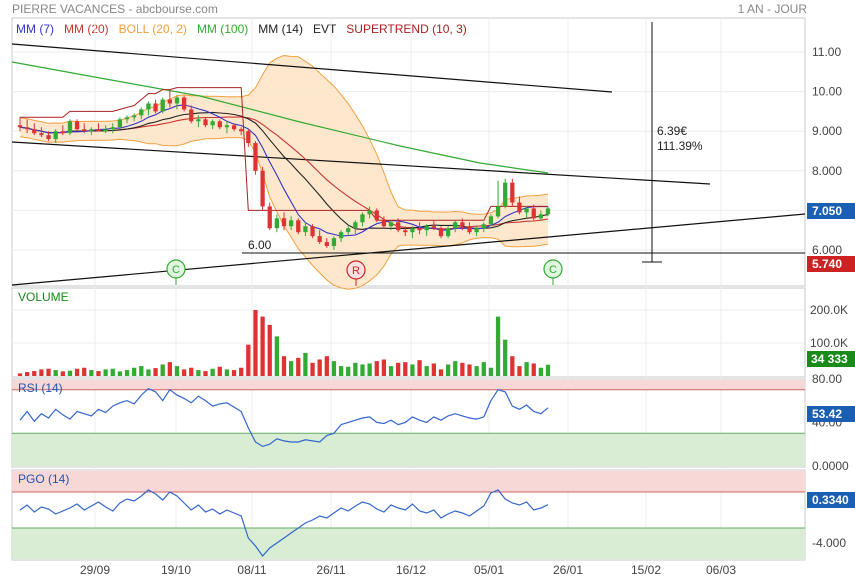  Describe the element at coordinates (411, 570) in the screenshot. I see `x-tick-label: 16/12` at that location.